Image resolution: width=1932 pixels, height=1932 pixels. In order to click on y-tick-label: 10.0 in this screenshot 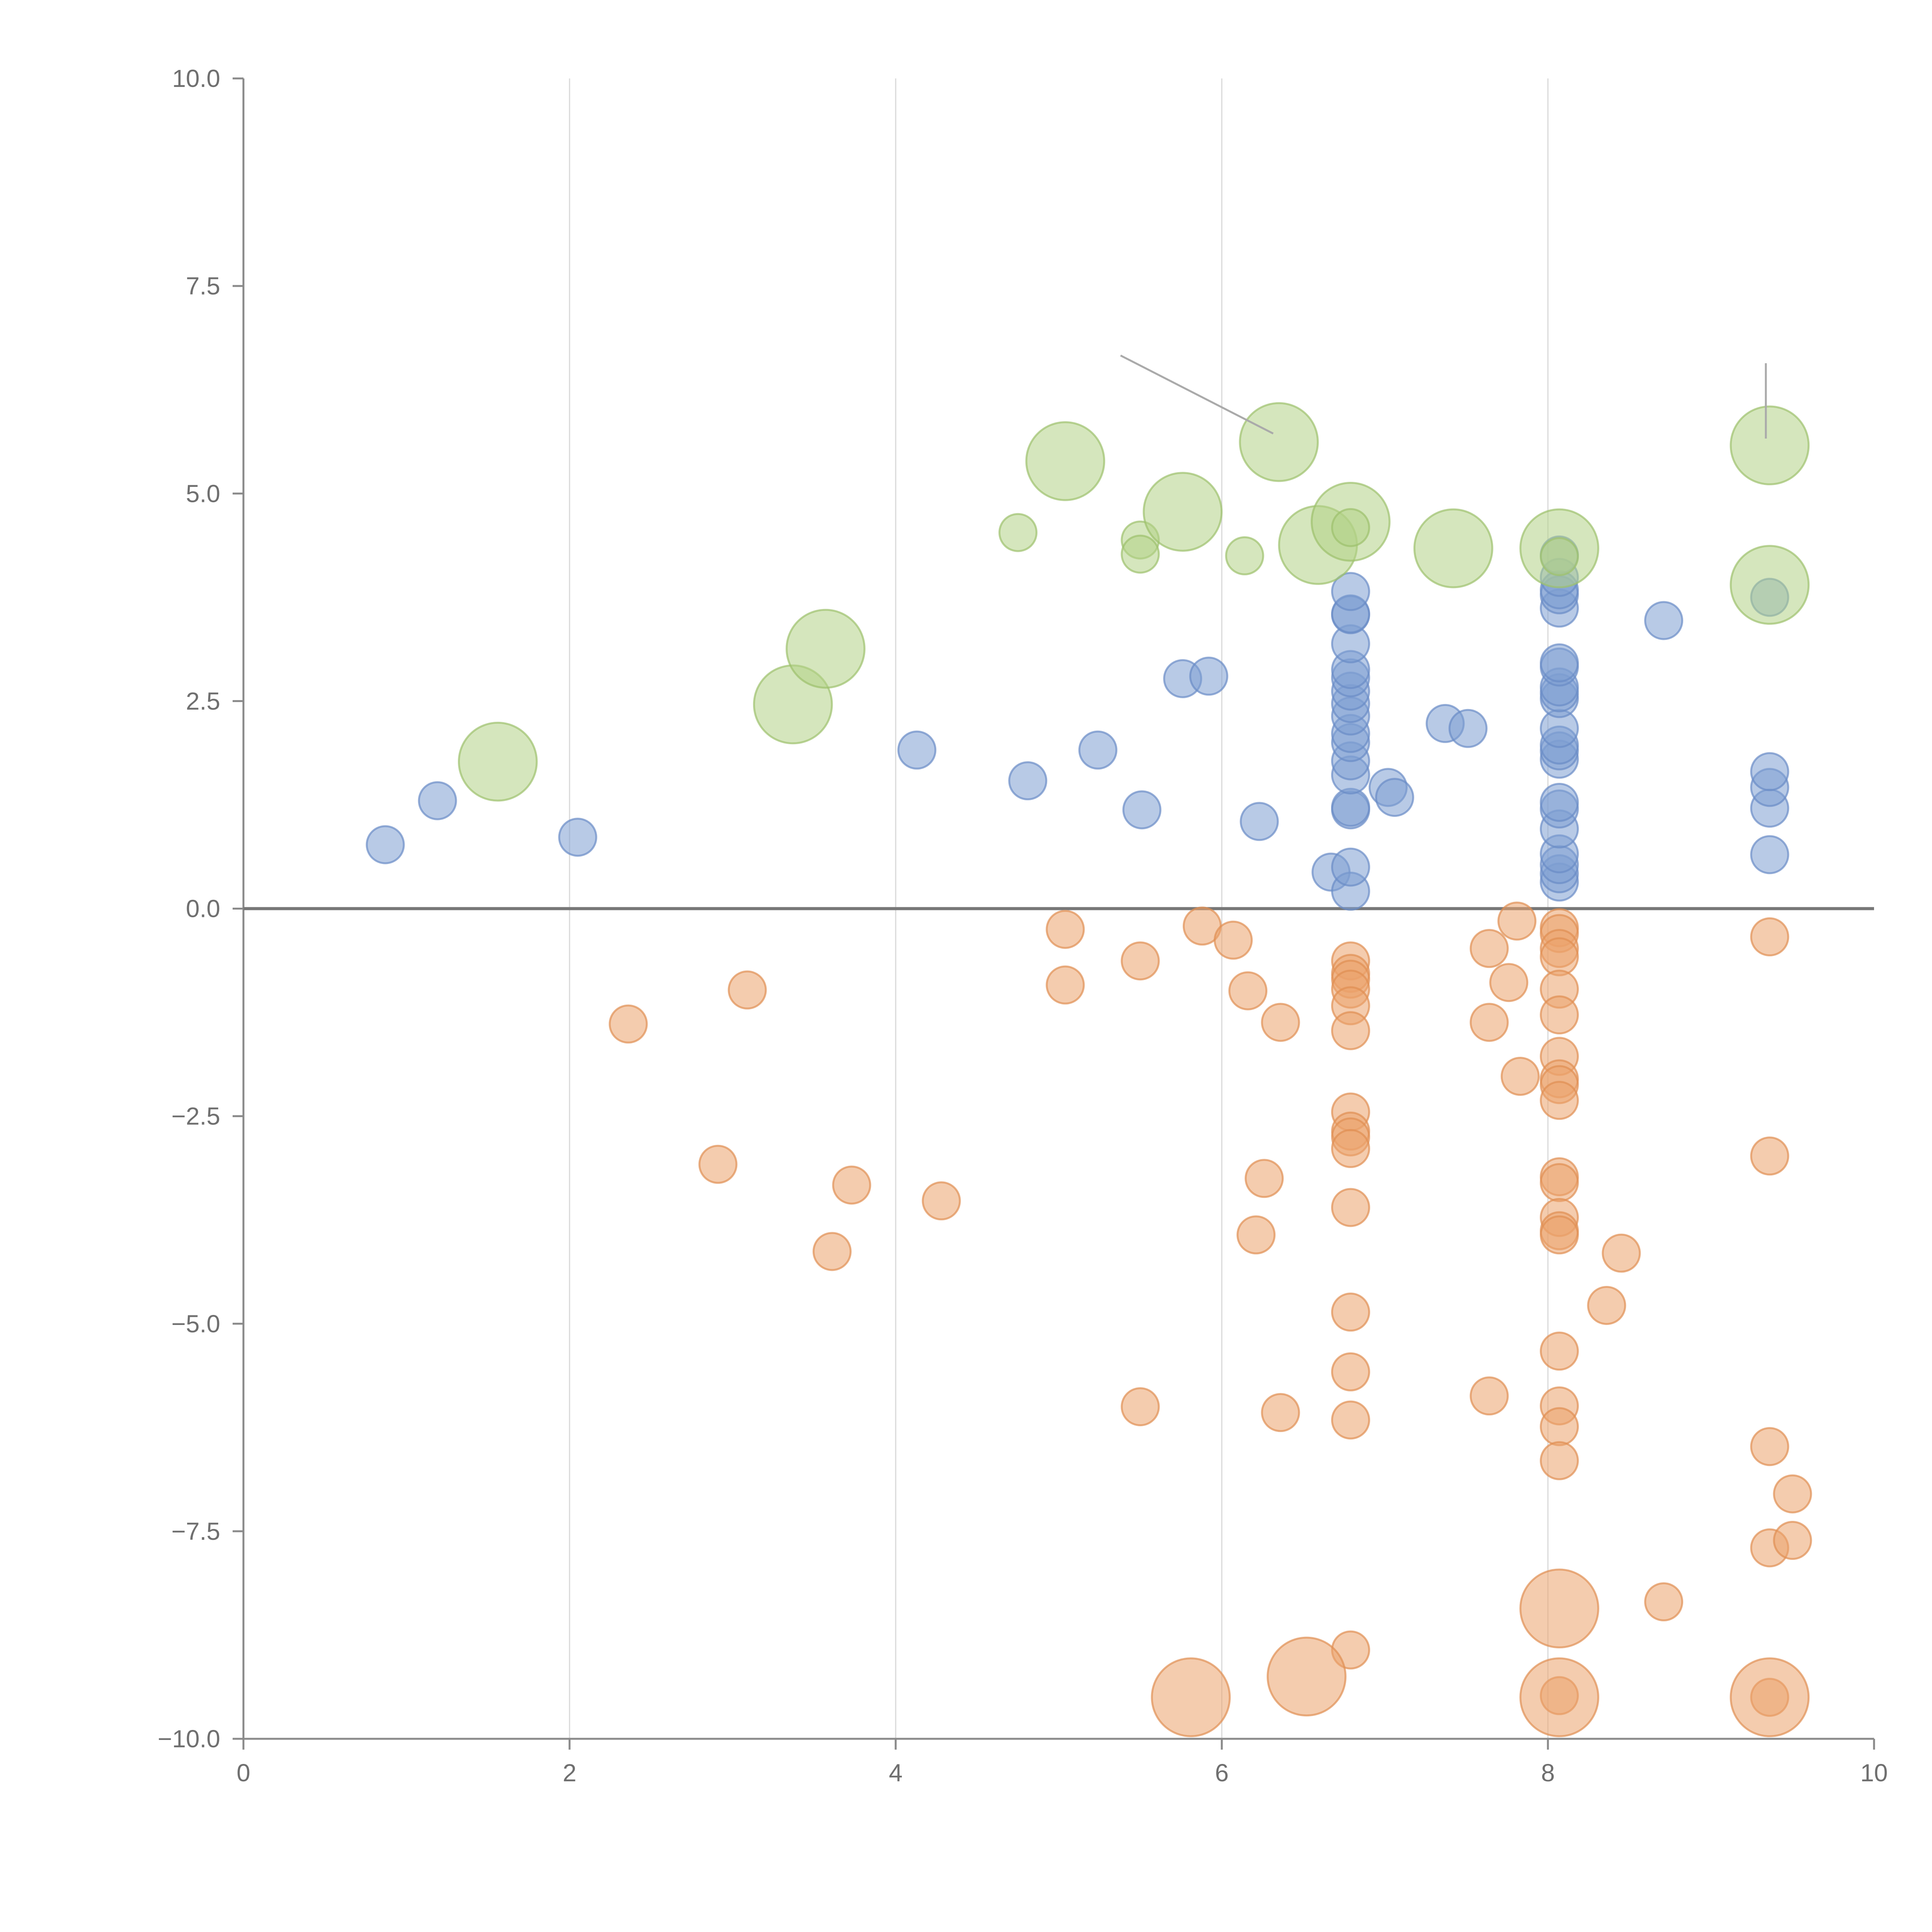, I will do `click(196, 78)`.